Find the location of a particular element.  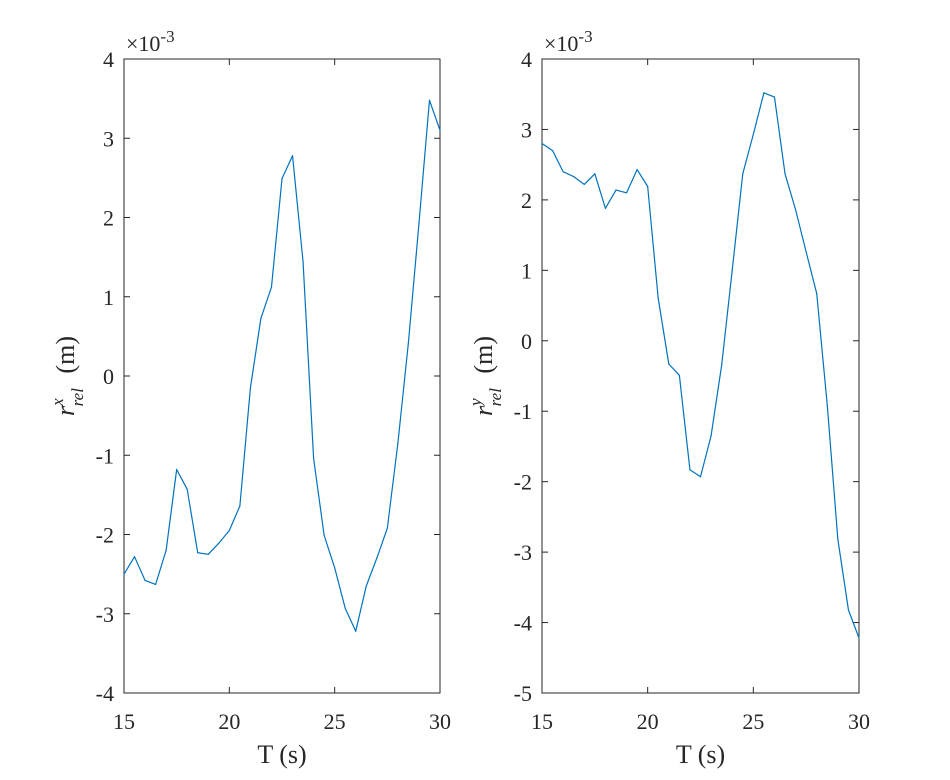

chart-0-xtick-label-0: 15 is located at coordinates (124, 721).